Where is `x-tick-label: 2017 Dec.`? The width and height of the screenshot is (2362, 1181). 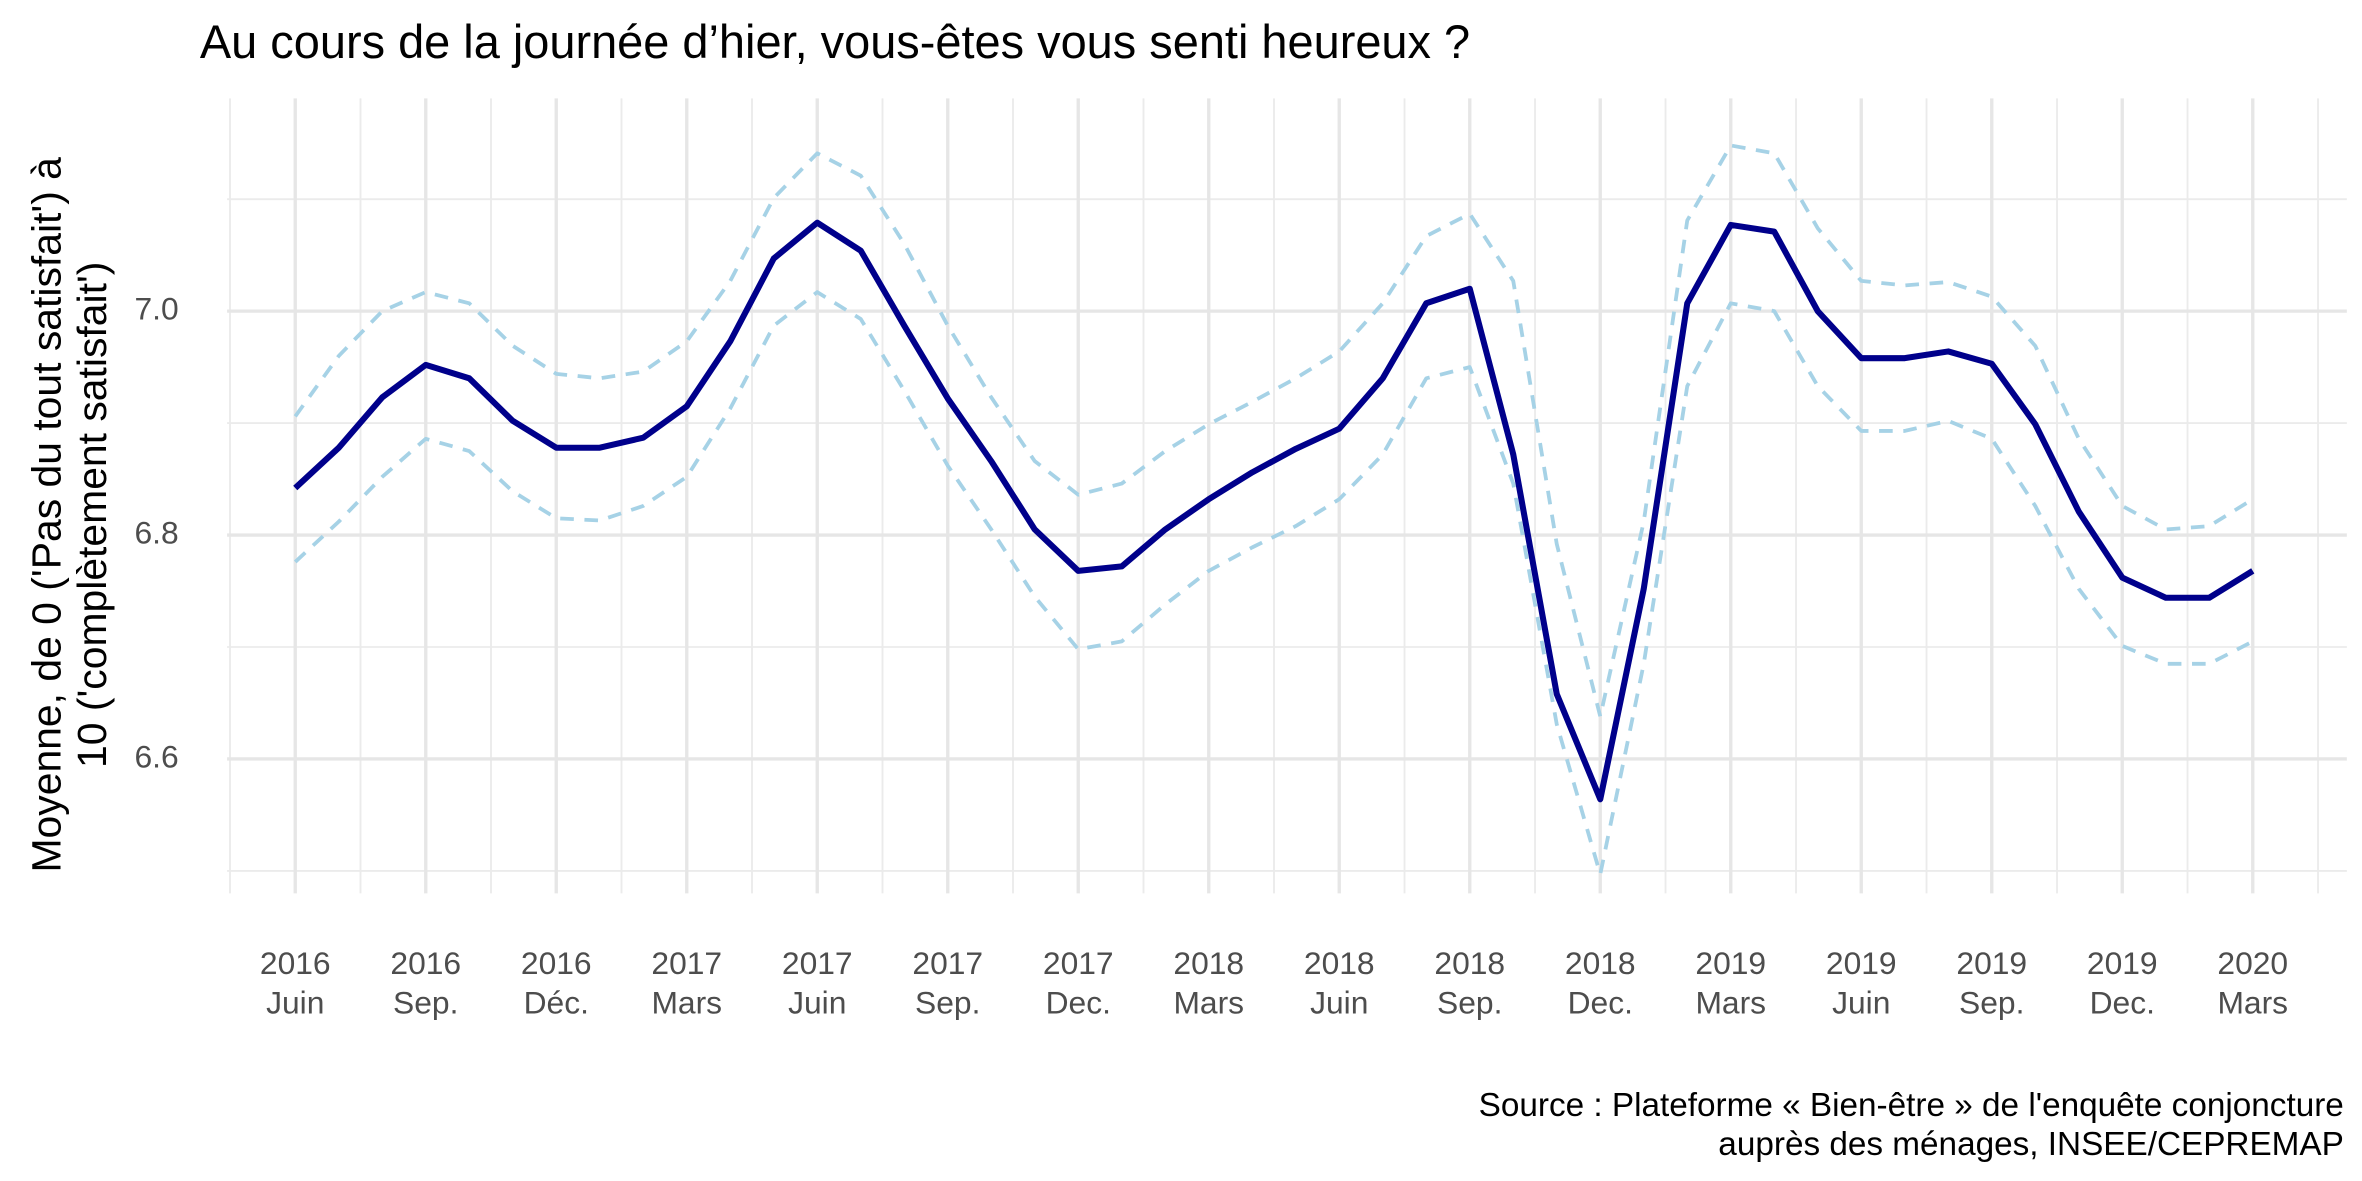
x-tick-label: 2017 Dec. is located at coordinates (1078, 982).